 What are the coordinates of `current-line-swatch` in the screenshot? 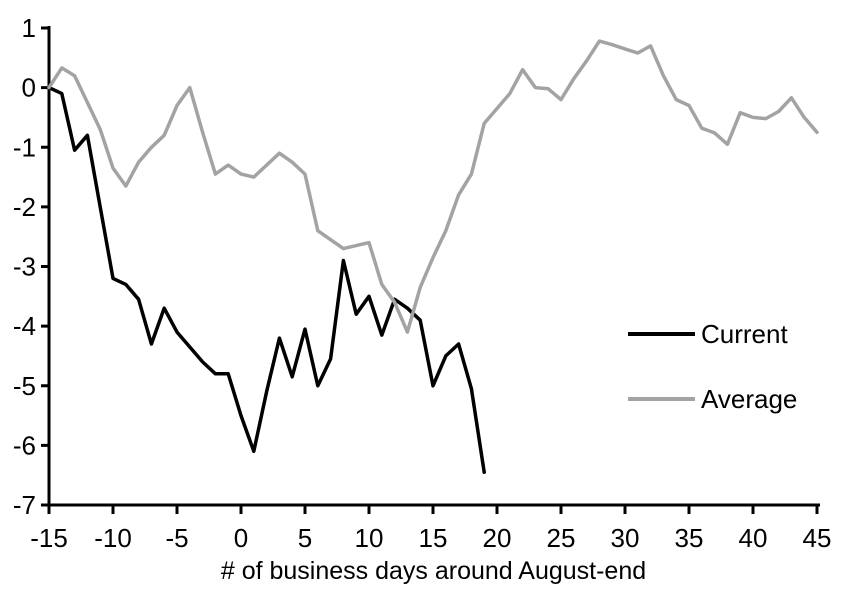 It's located at (661, 334).